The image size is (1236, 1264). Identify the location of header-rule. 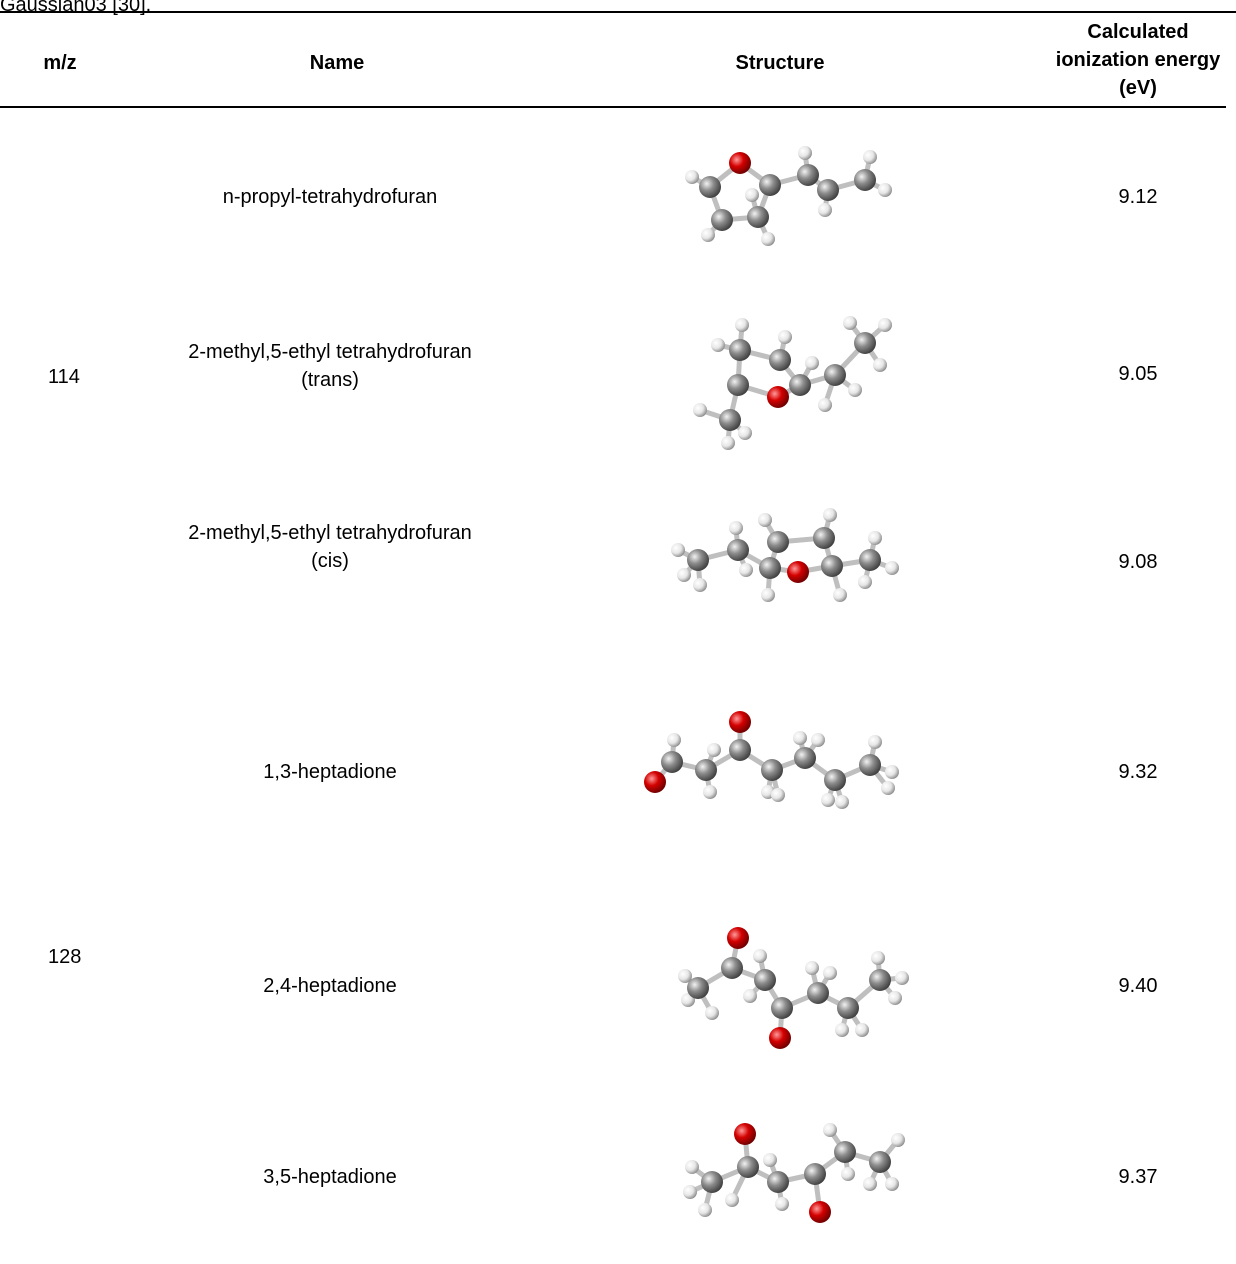
(613, 107).